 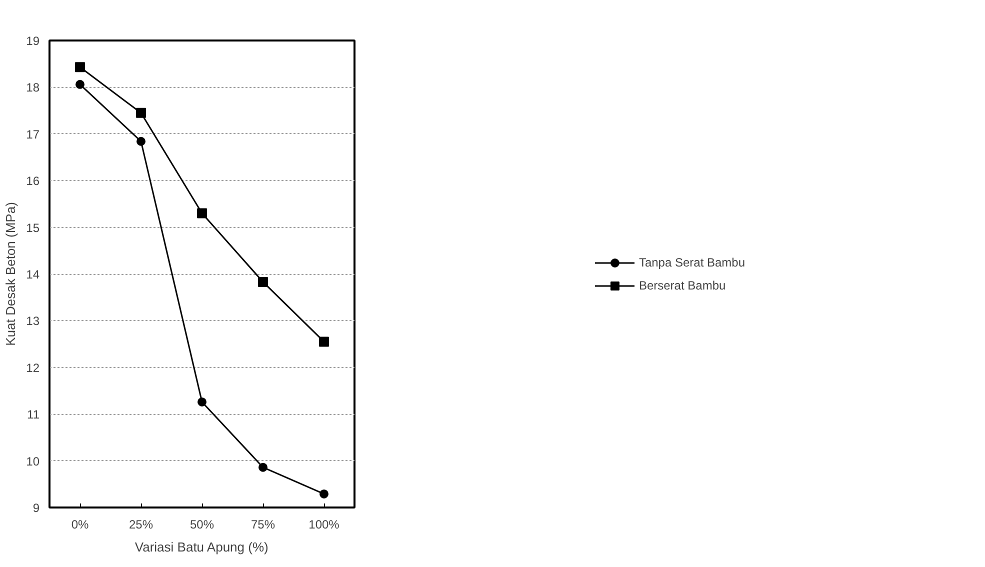 What do you see at coordinates (202, 525) in the screenshot?
I see `x-tick-label: 50%` at bounding box center [202, 525].